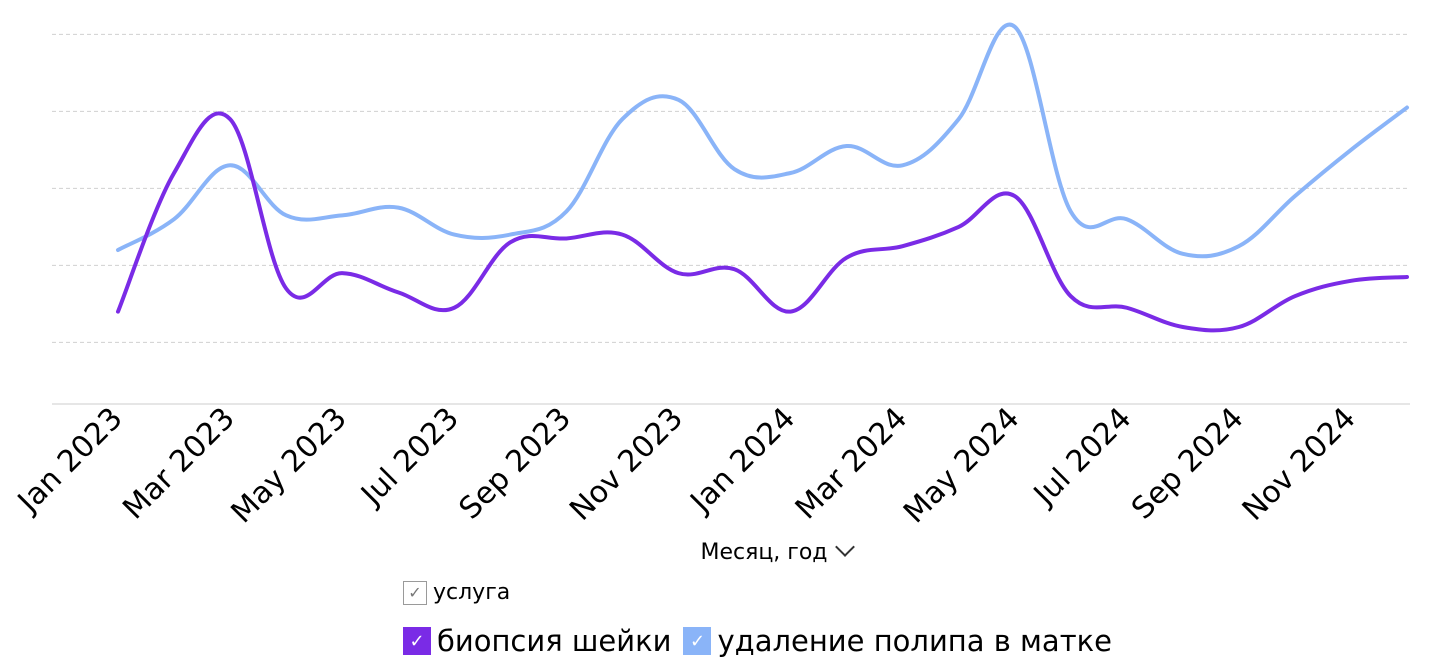  I want to click on x-tick-label: Nov 2024, so click(1299, 464).